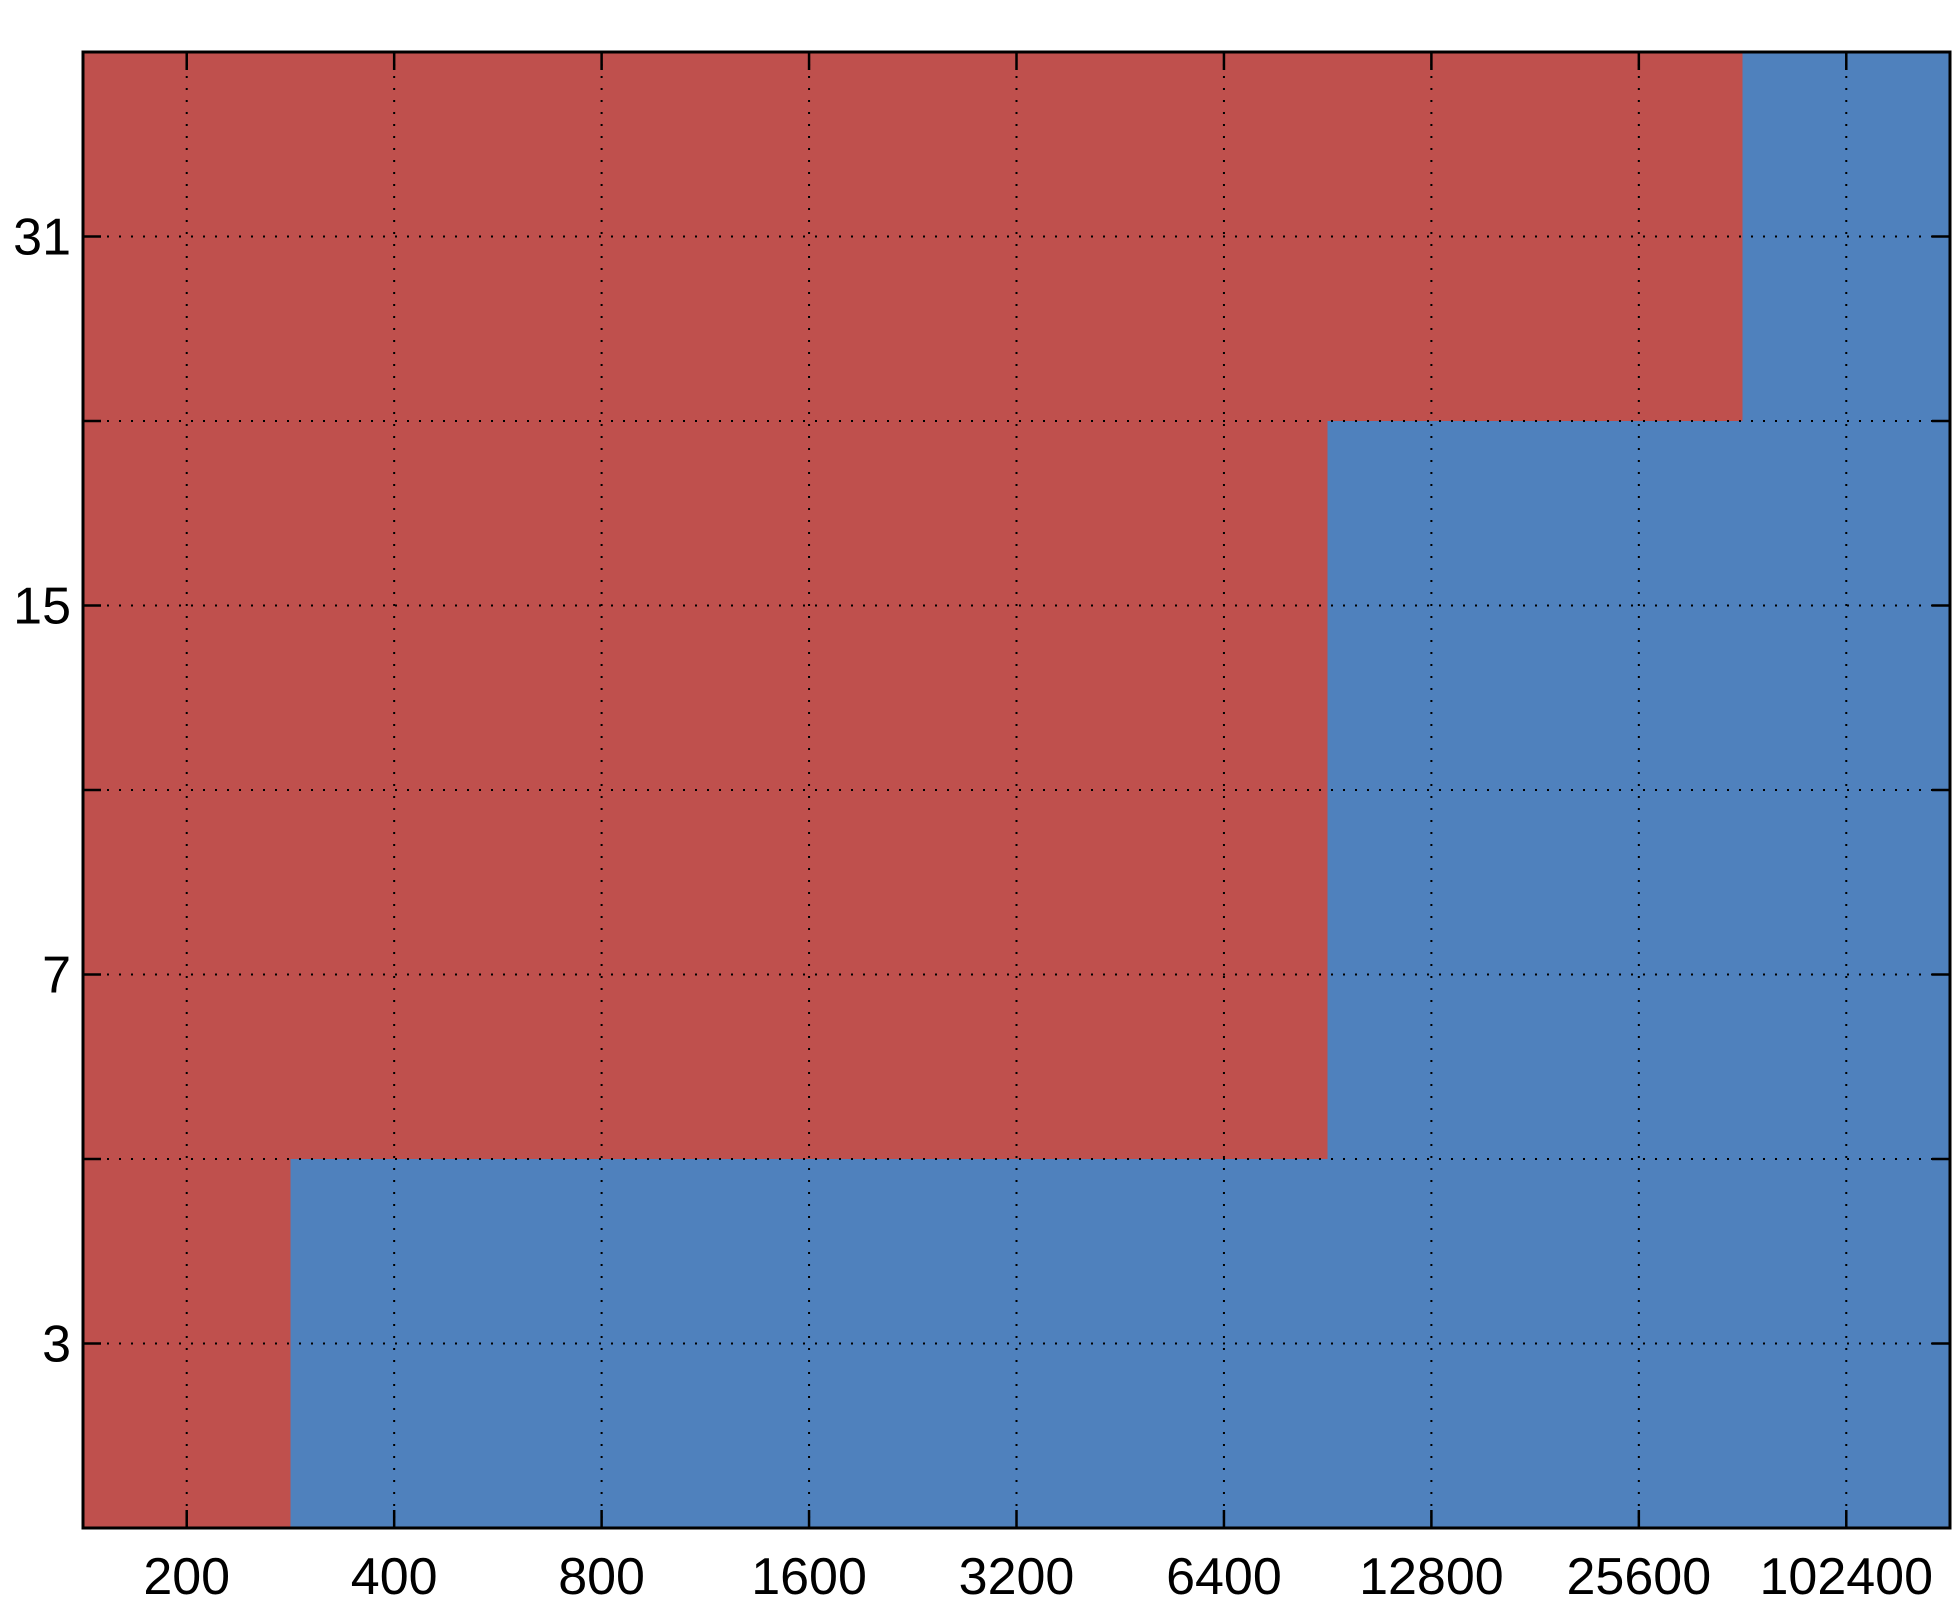 The width and height of the screenshot is (1958, 1604). Describe the element at coordinates (186, 1576) in the screenshot. I see `x-tick-label: 200` at that location.